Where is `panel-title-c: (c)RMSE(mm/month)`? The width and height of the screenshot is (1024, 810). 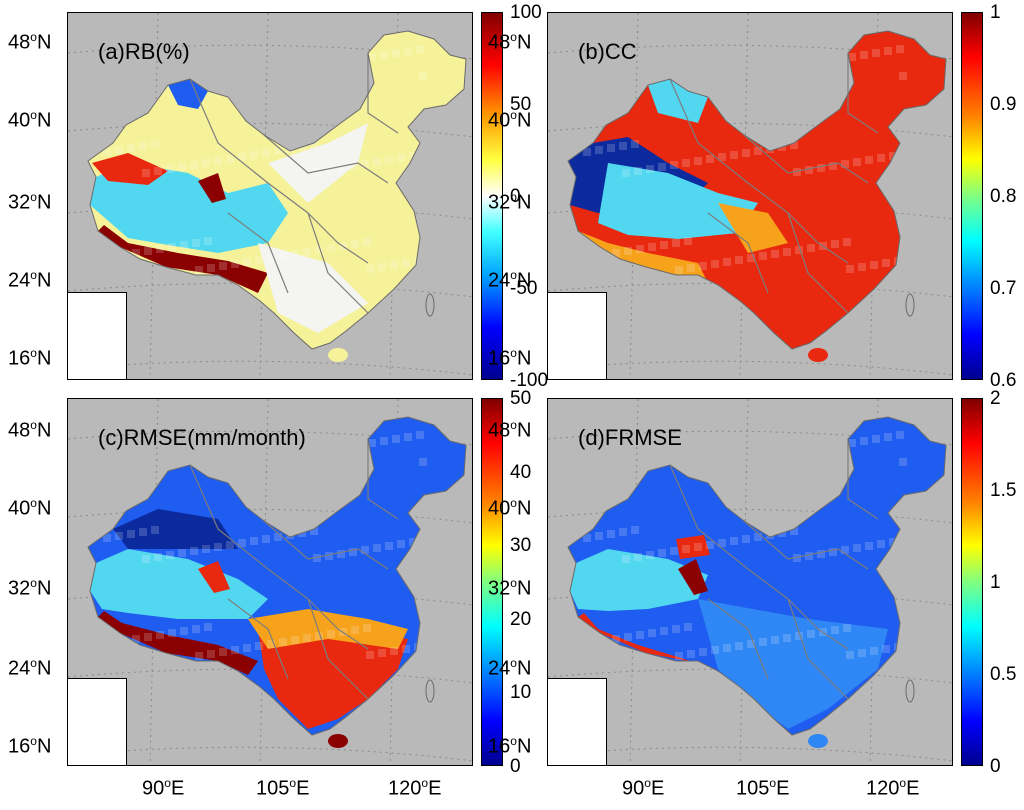
panel-title-c: (c)RMSE(mm/month) is located at coordinates (202, 437).